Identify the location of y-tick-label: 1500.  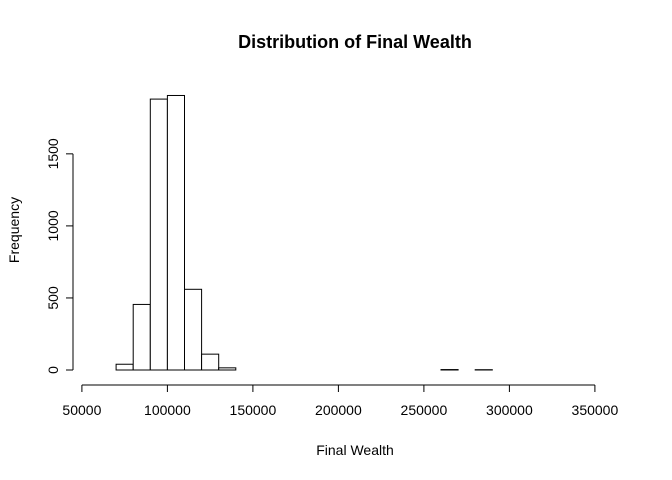
(53, 153).